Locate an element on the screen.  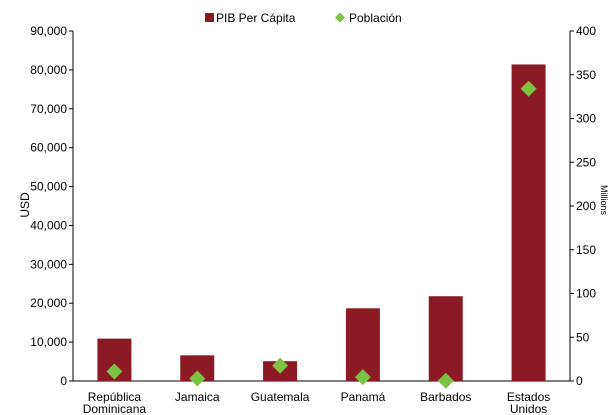
y-right-tick-label: 400 is located at coordinates (586, 31).